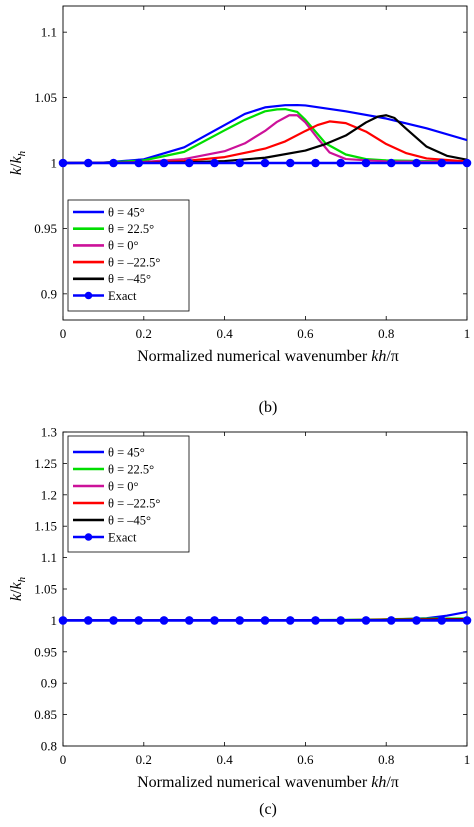 The height and width of the screenshot is (827, 474). I want to click on series-1-line, so click(265, 136).